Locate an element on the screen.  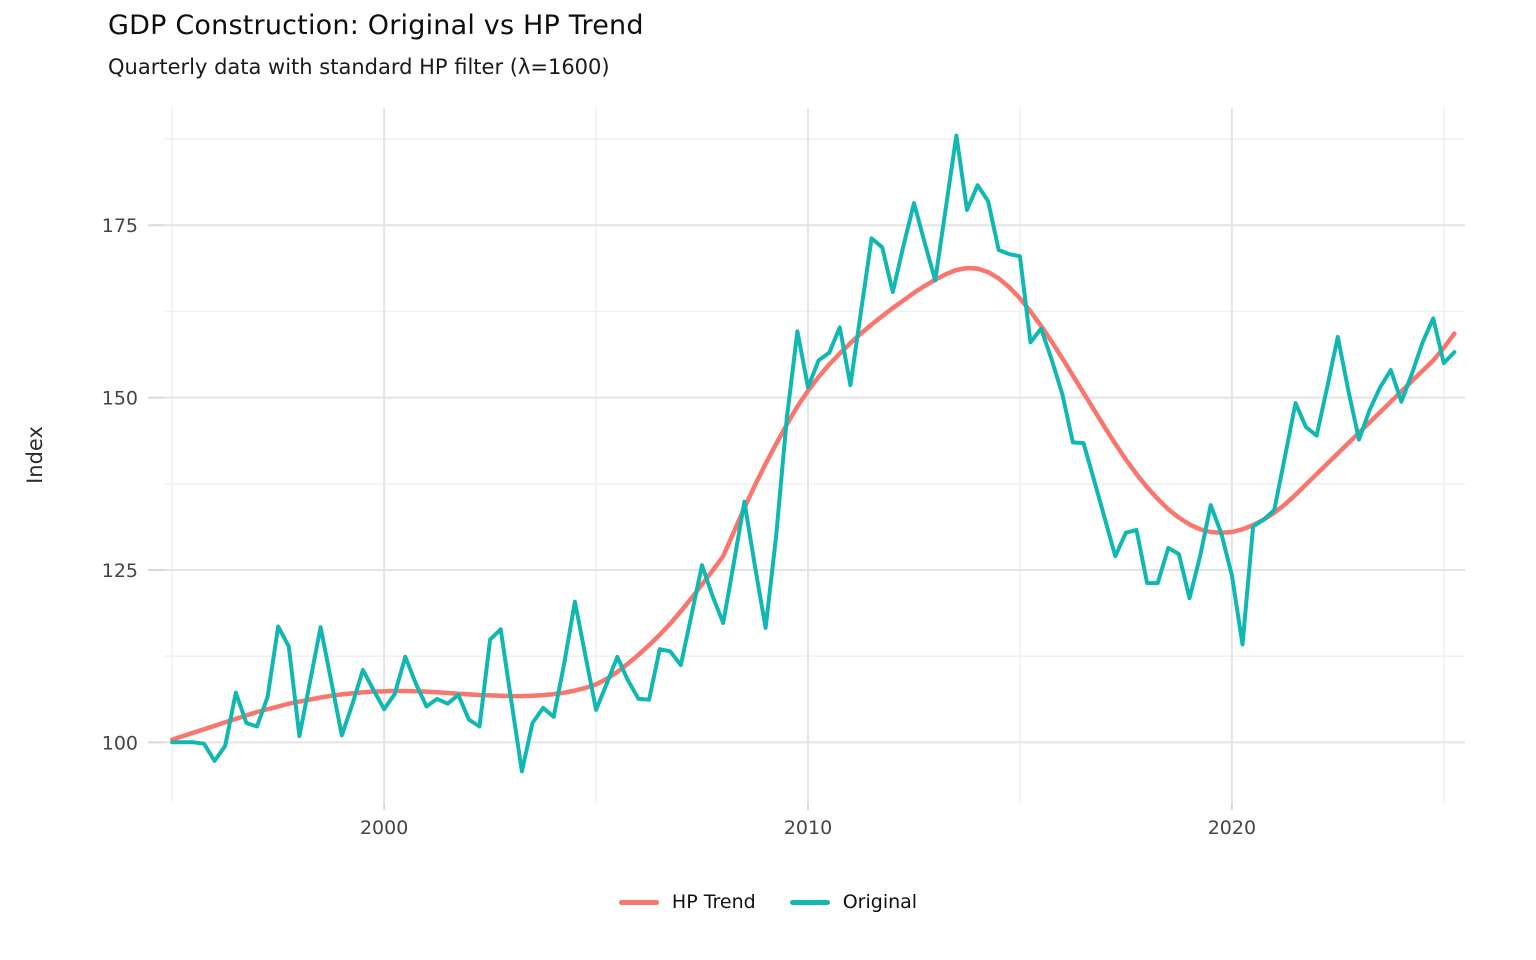
legend-item-hp-trend: HP Trend is located at coordinates (687, 902).